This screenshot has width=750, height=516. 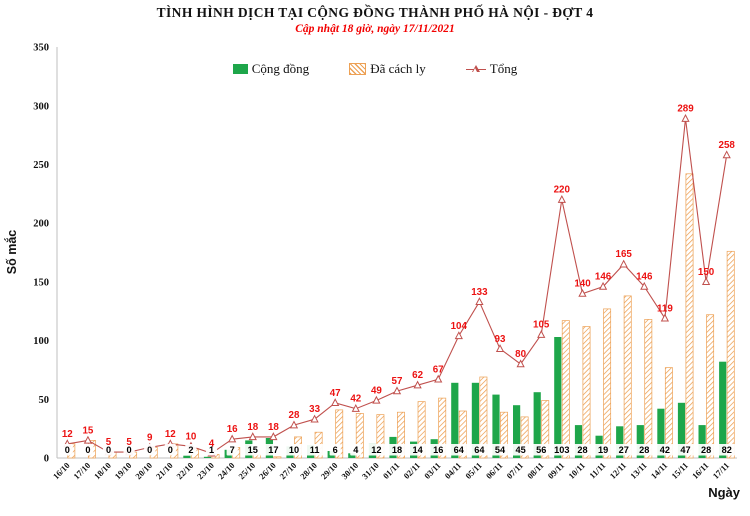 I want to click on congdong-label: 82, so click(x=727, y=450).